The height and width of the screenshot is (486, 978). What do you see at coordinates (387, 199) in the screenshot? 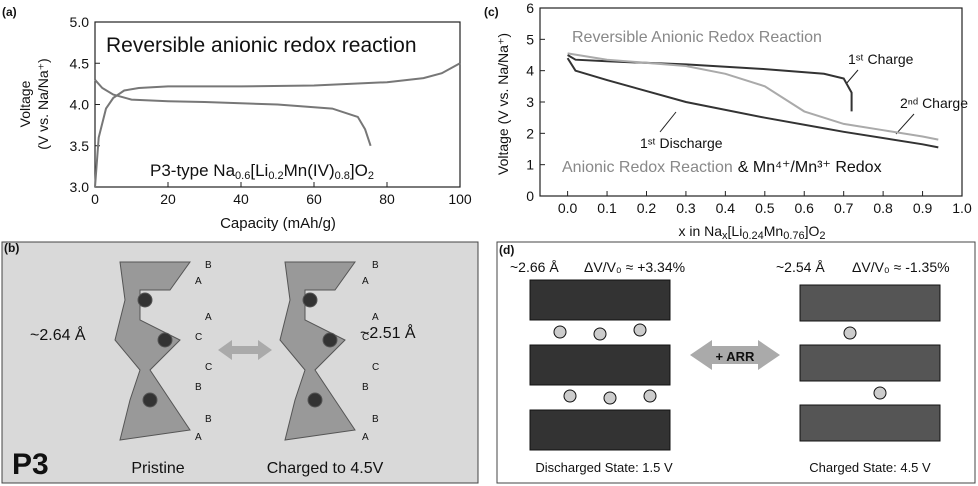
I see `x-tick-label: 80` at bounding box center [387, 199].